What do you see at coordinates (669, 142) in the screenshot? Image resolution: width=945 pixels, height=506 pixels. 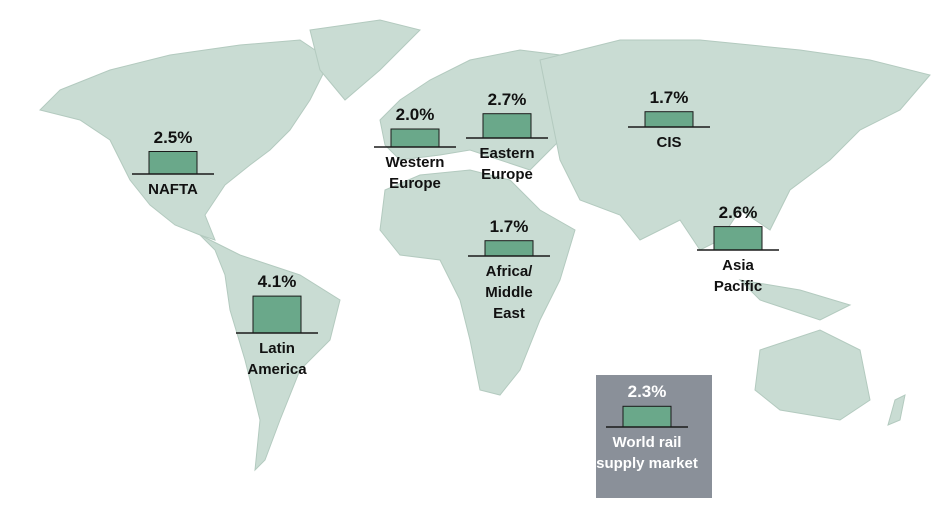 I see `region-label: CIS` at bounding box center [669, 142].